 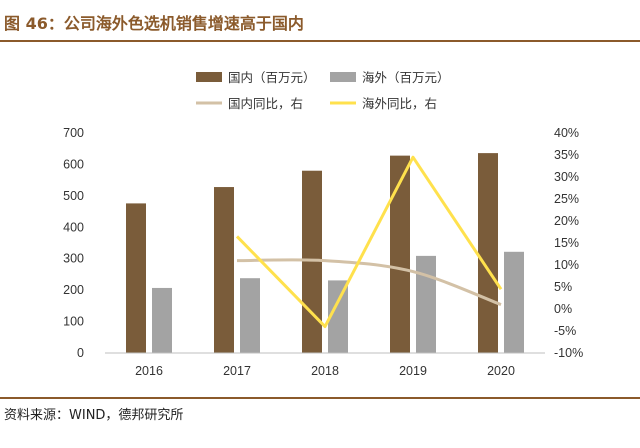 I want to click on right-axis-tick-label: 25%, so click(x=566, y=199).